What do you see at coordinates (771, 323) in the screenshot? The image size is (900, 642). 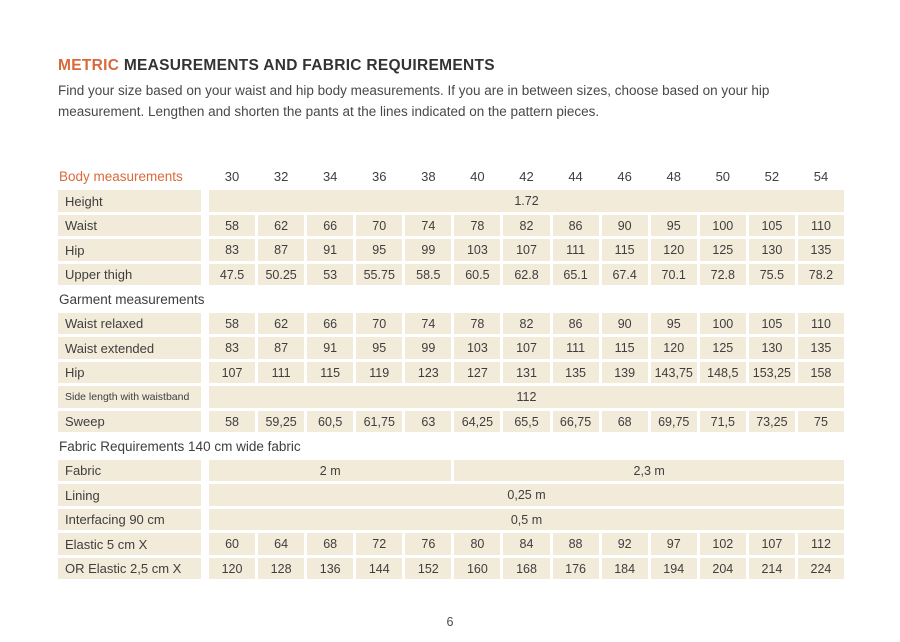 I see `value-cell: 105` at bounding box center [771, 323].